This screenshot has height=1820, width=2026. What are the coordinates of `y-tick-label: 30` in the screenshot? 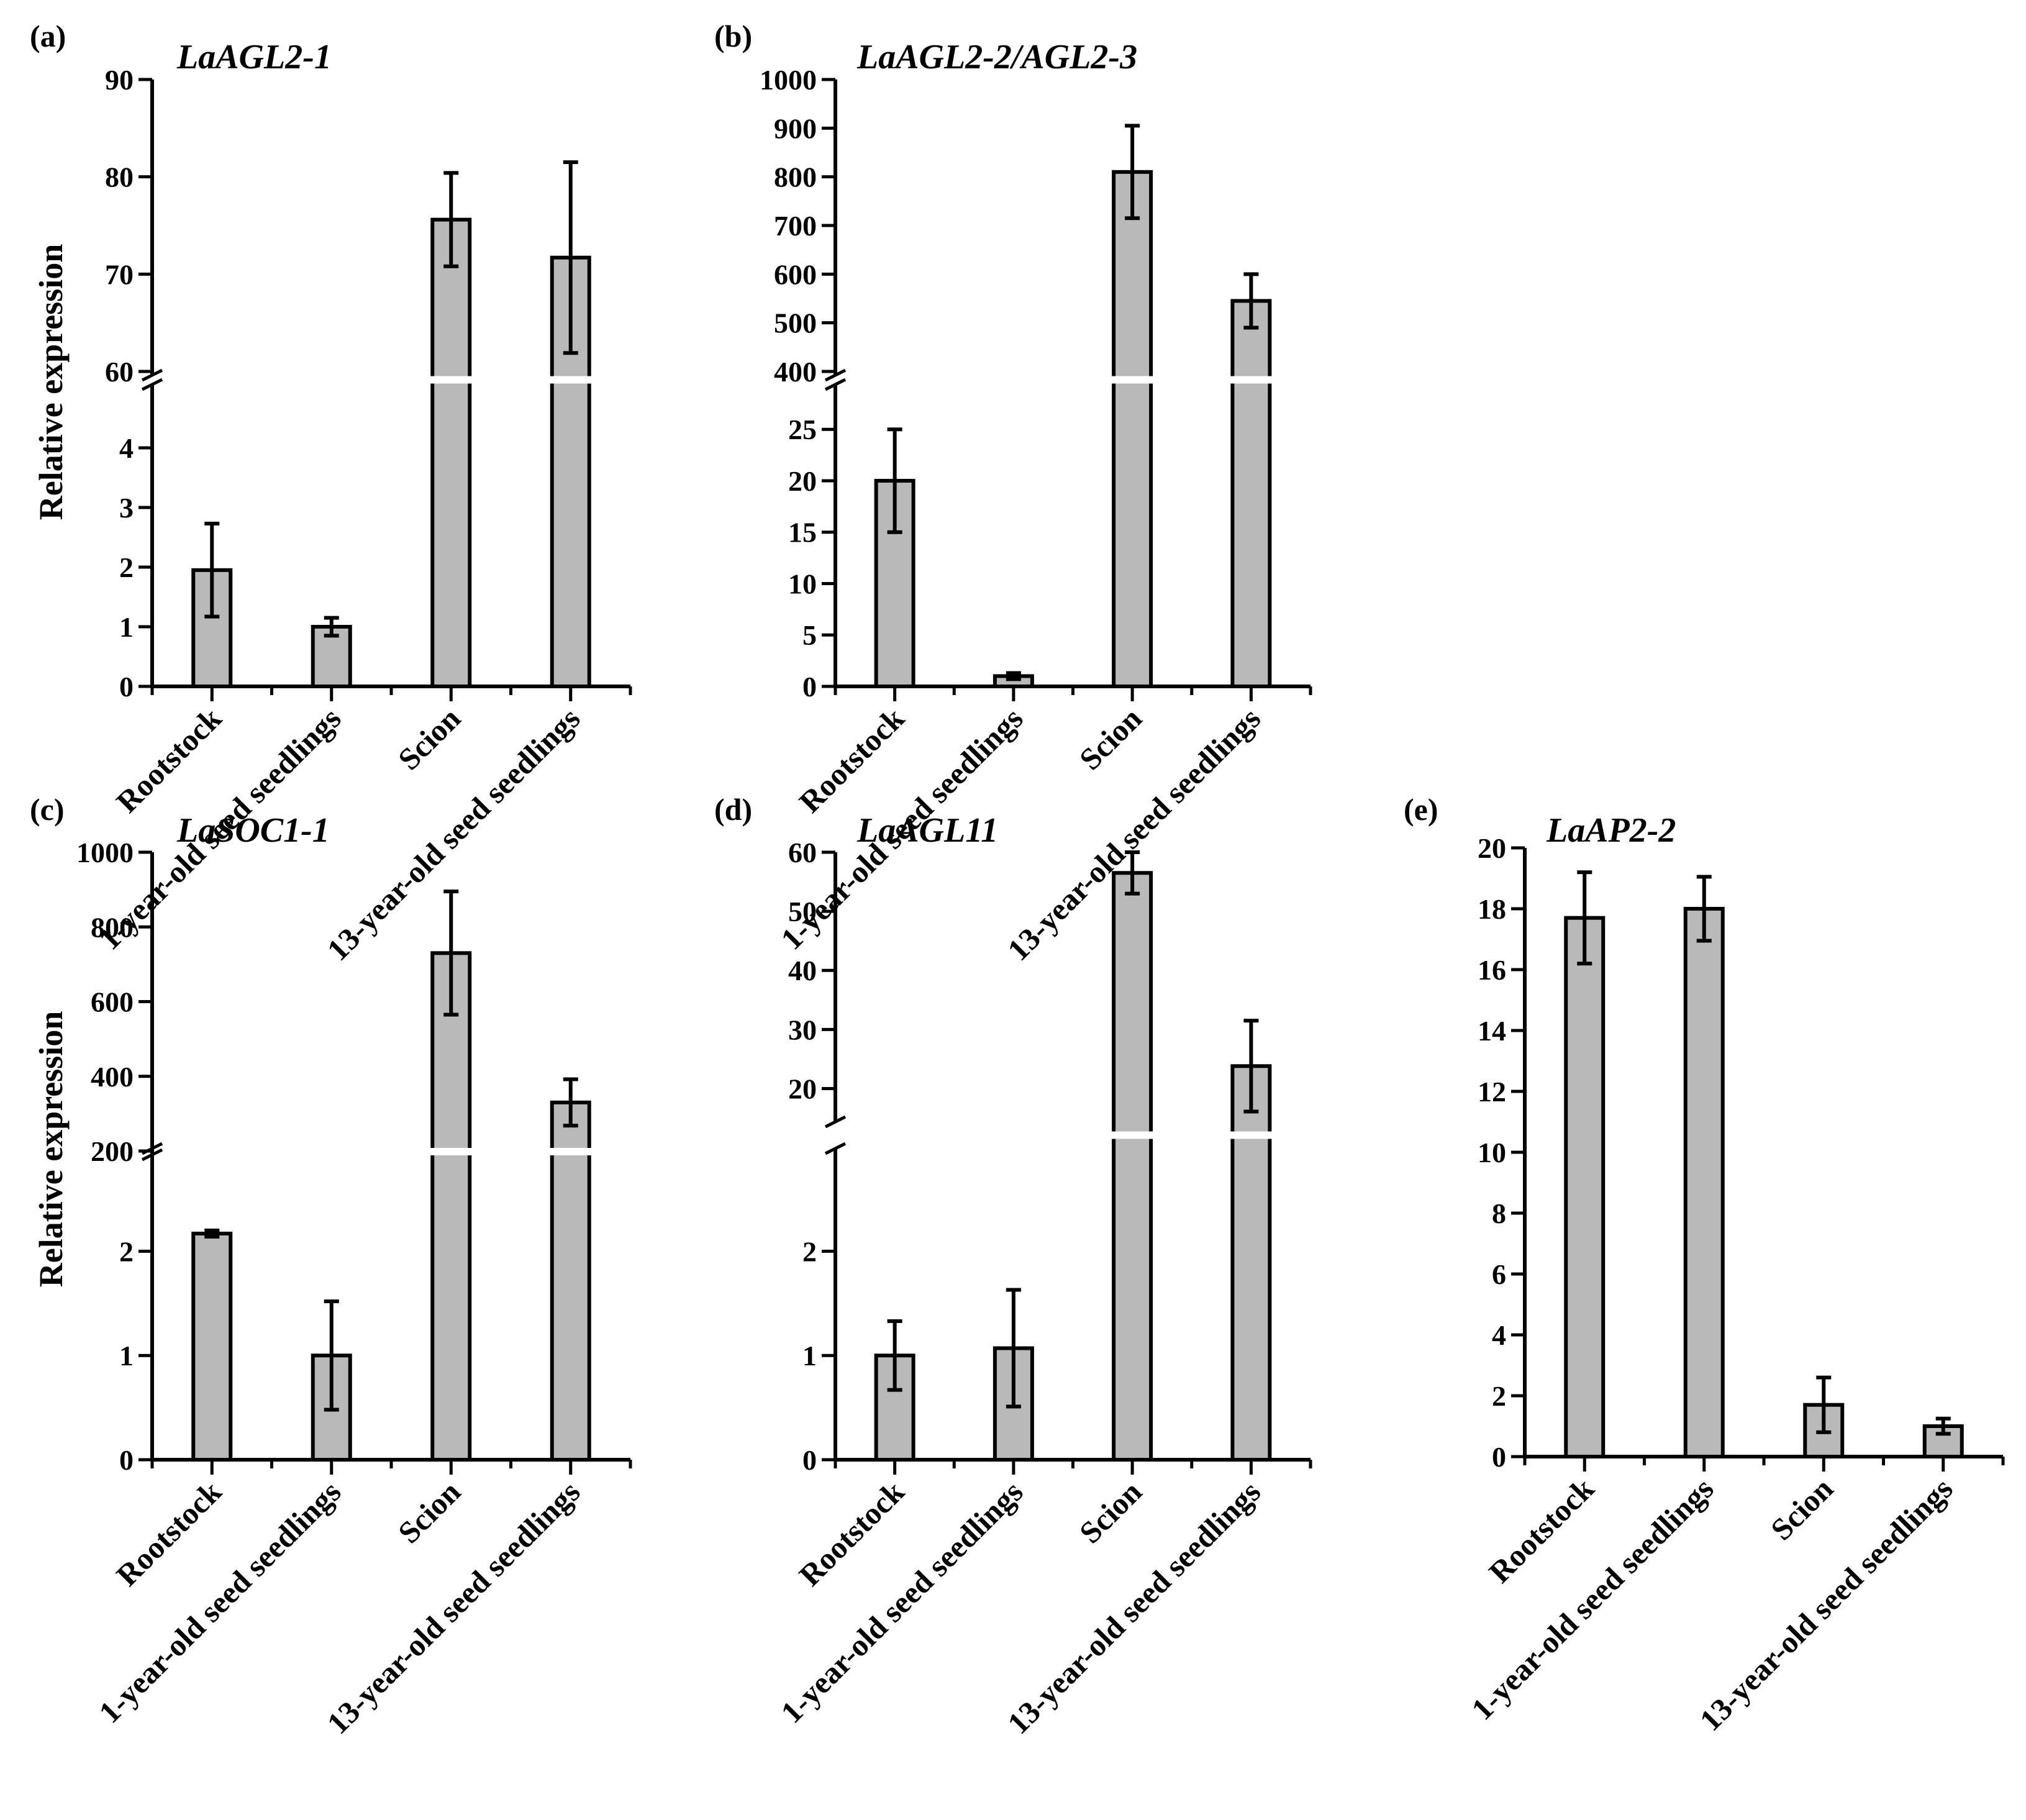 It's located at (802, 1030).